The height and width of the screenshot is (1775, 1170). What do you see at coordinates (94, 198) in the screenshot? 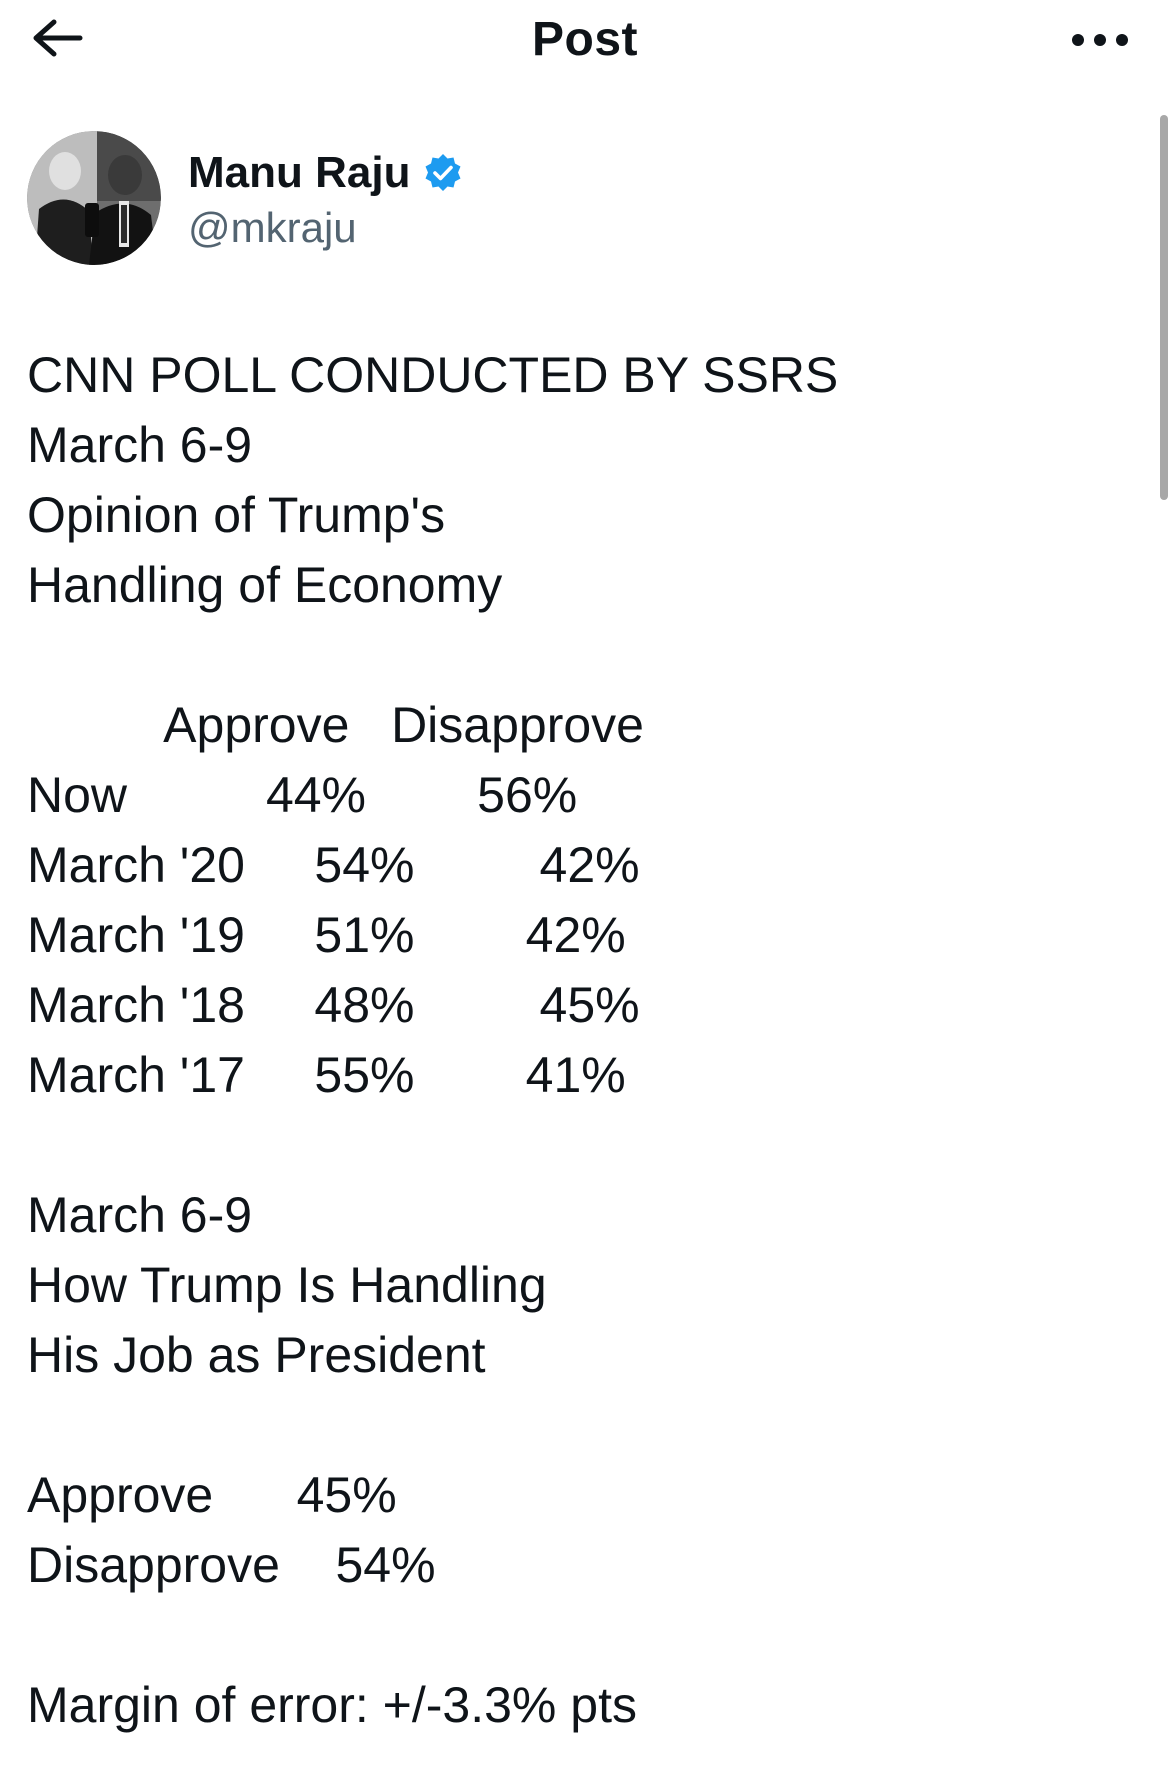
I see `avatar` at bounding box center [94, 198].